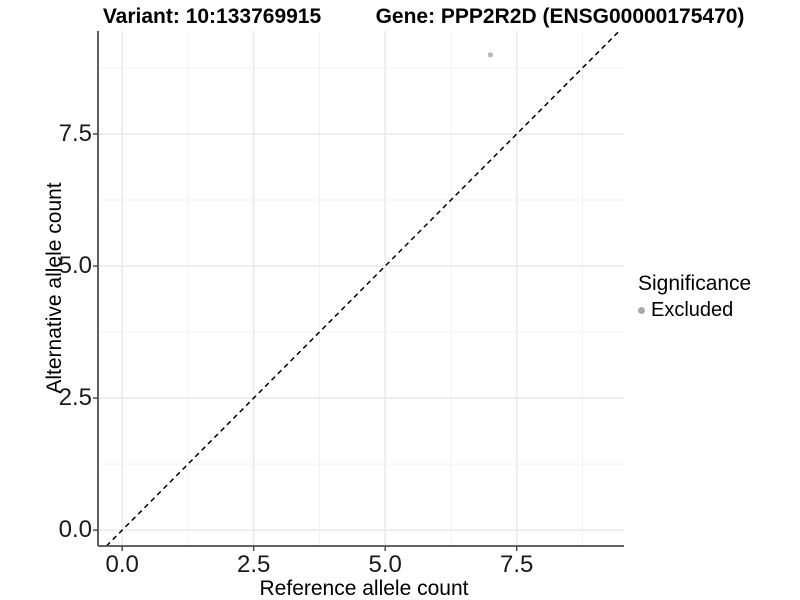 This screenshot has height=600, width=800. Describe the element at coordinates (490, 55) in the screenshot. I see `data-point` at that location.